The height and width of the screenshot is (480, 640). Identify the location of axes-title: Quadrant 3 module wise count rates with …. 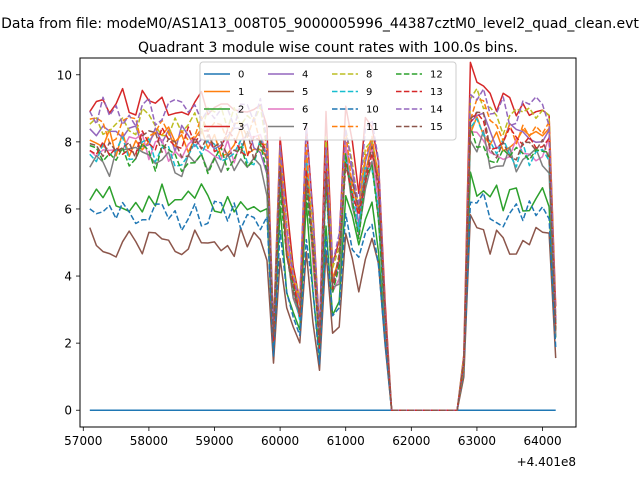
(328, 48).